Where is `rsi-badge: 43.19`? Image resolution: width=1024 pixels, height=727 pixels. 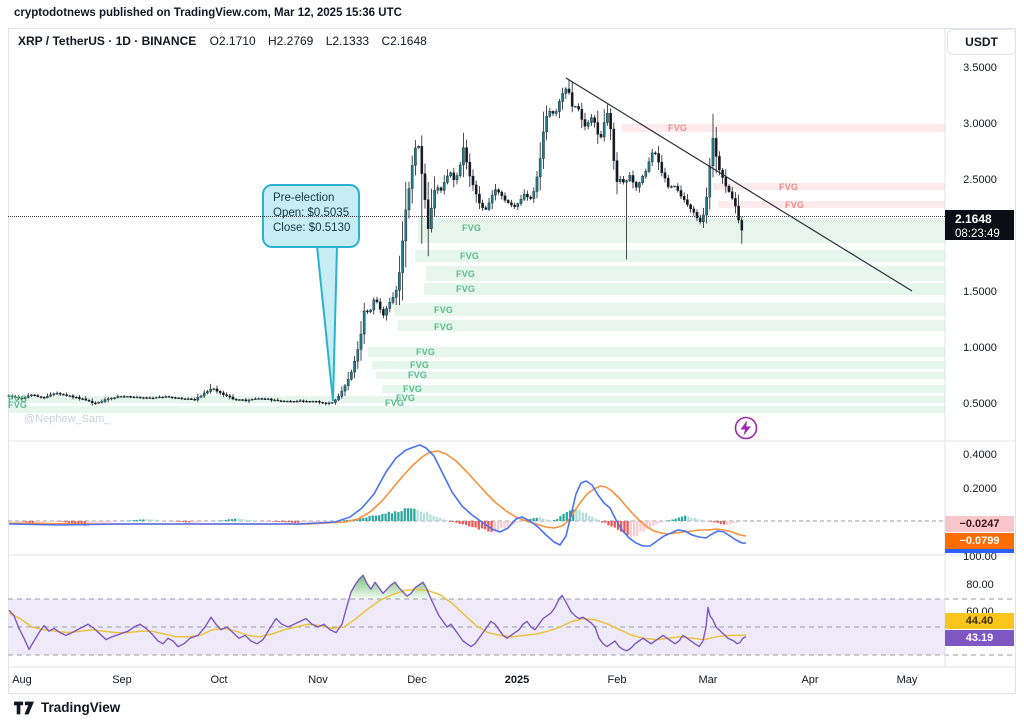 rsi-badge: 43.19 is located at coordinates (979, 638).